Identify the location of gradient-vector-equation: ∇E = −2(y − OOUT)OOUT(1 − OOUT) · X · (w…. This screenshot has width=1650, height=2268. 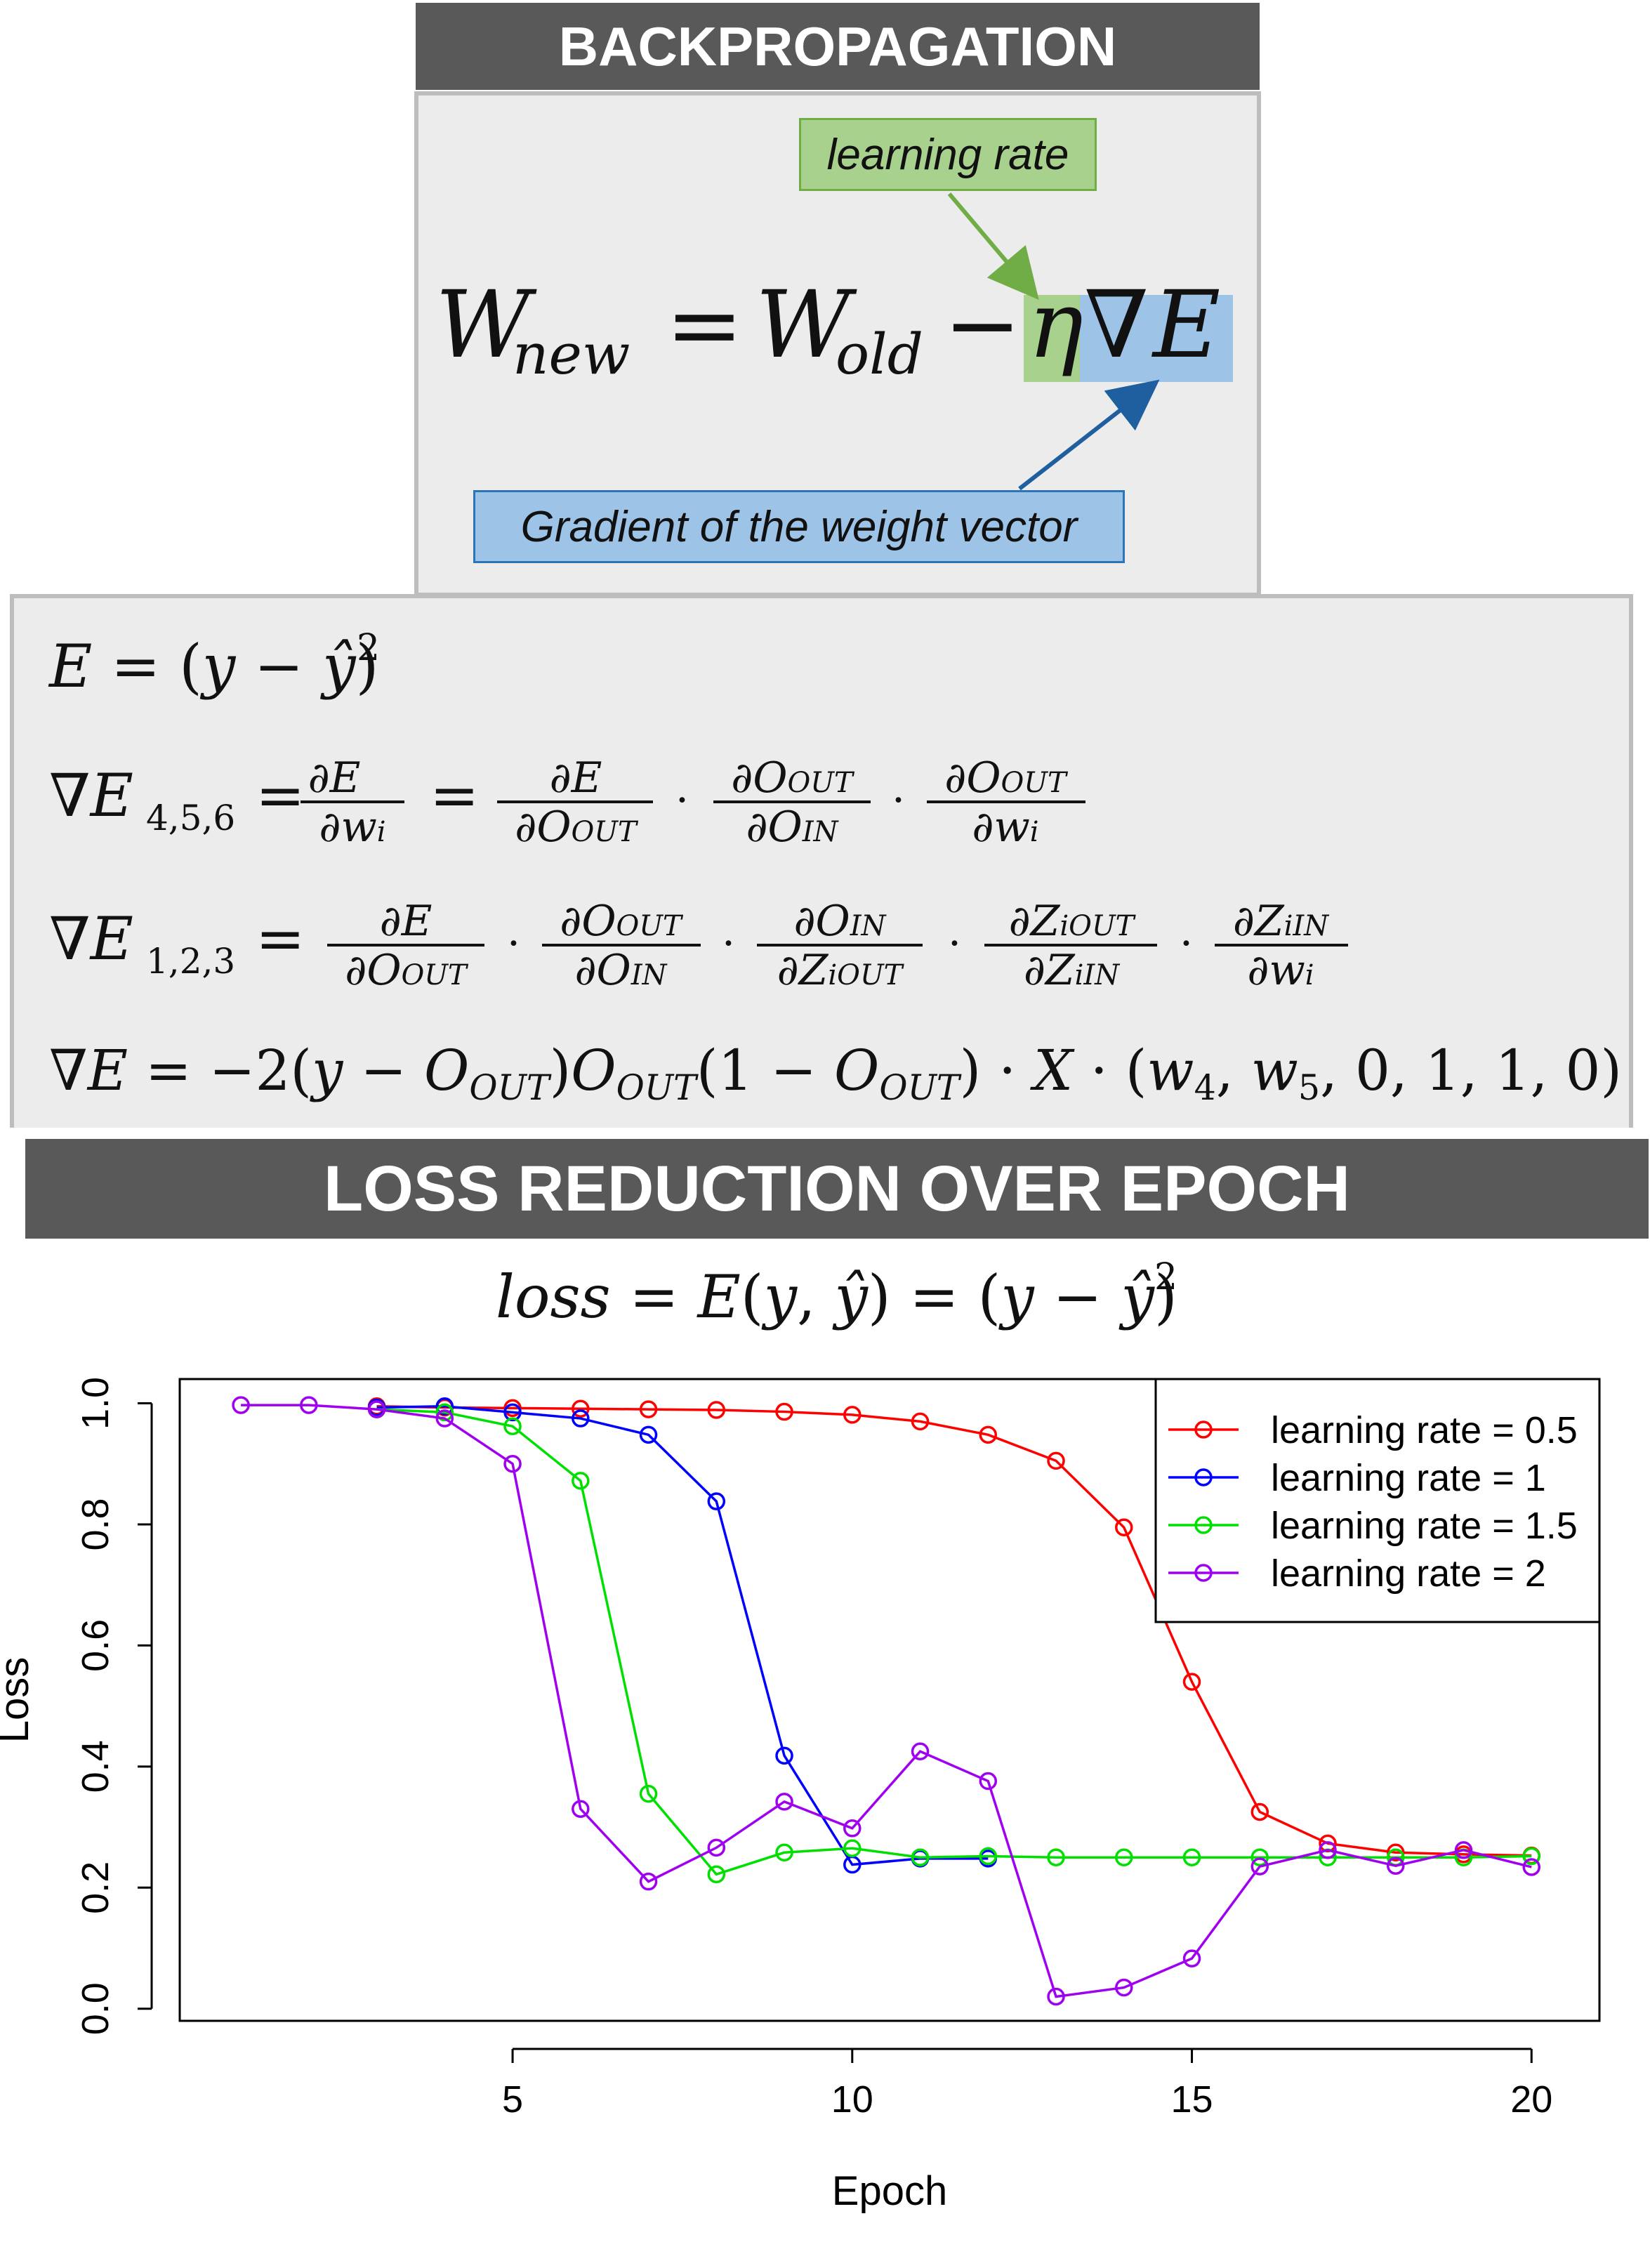
(835, 1073).